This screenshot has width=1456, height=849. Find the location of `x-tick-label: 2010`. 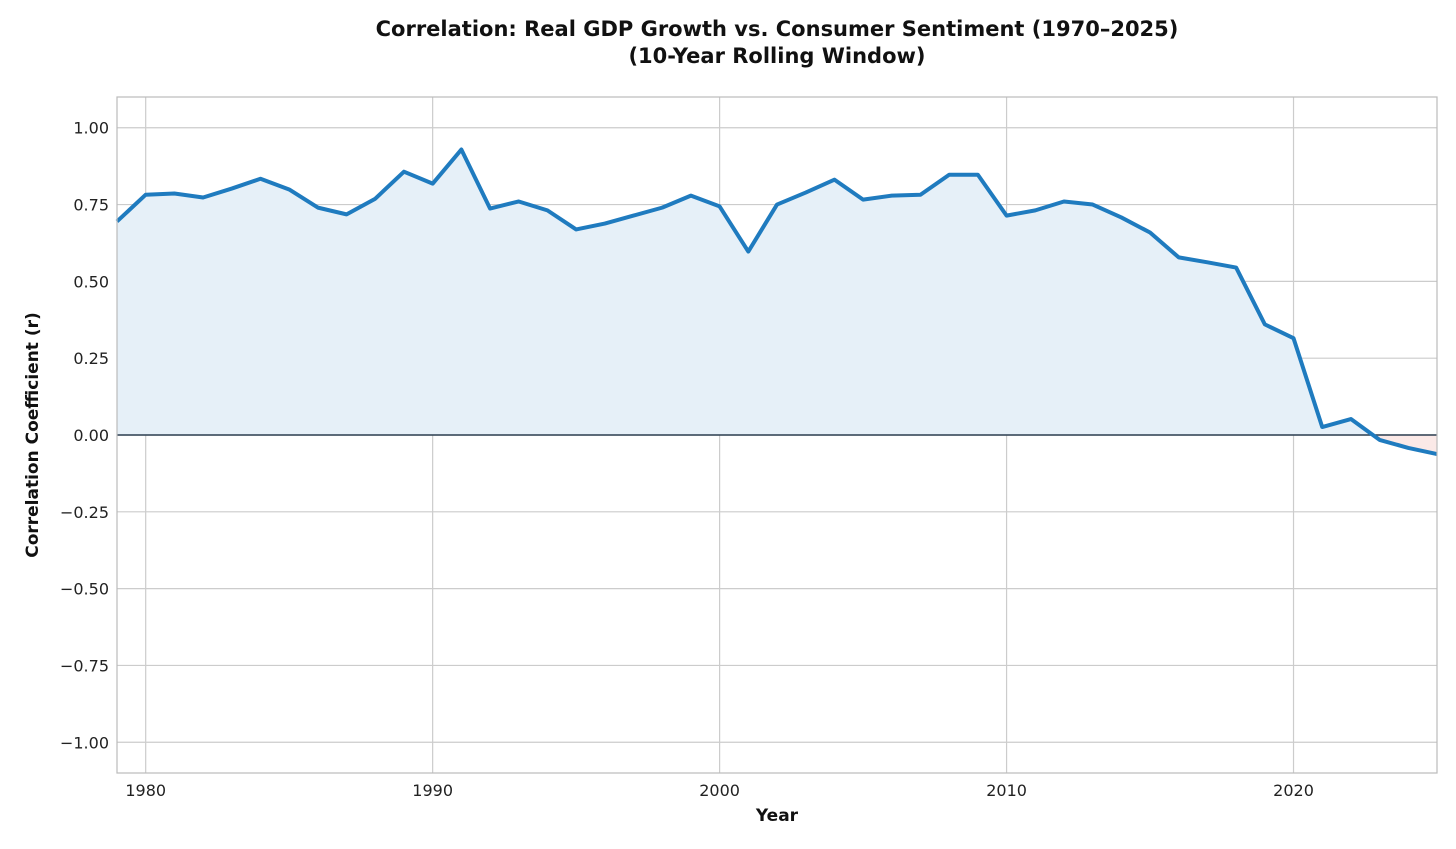

x-tick-label: 2010 is located at coordinates (1006, 790).